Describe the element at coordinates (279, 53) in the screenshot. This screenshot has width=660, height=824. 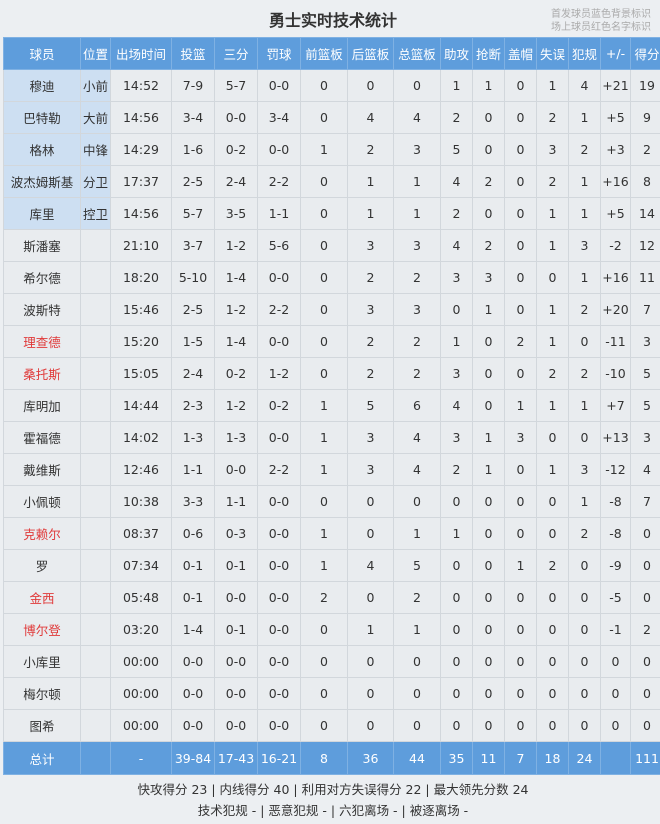
I see `column-header-free-throws: 罚球` at that location.